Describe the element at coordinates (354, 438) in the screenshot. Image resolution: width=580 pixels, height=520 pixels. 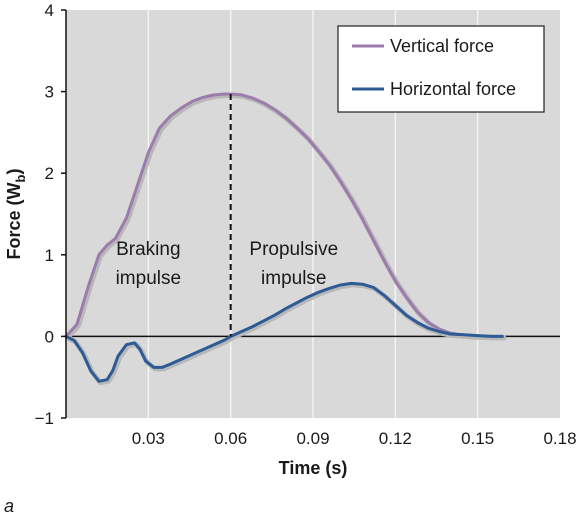
I see `x-tick-labels: 0.03 0.06 0.09 0.12 0.15 0.18` at that location.